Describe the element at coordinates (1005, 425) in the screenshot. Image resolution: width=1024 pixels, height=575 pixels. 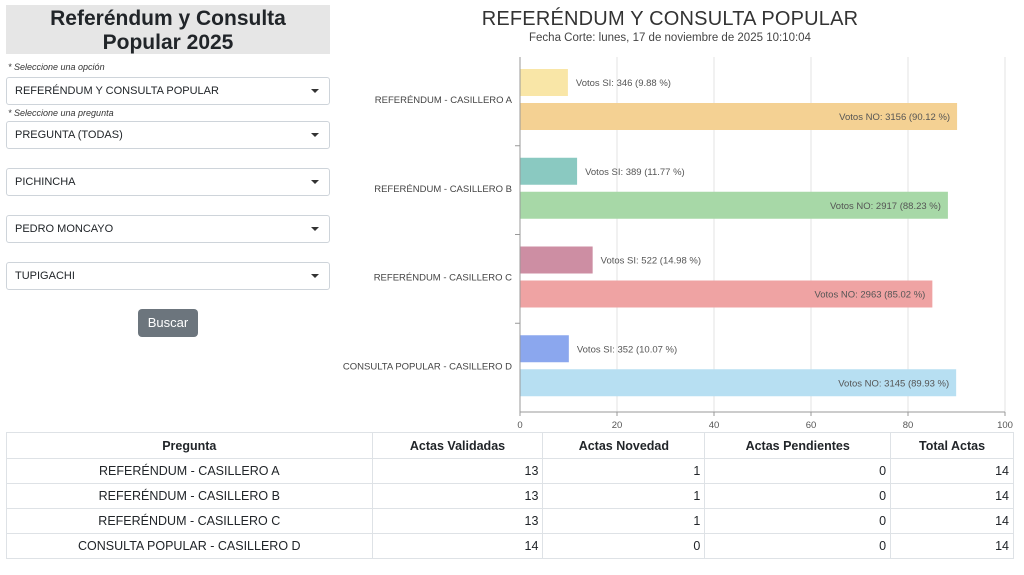
I see `x-tick-label: 100` at that location.